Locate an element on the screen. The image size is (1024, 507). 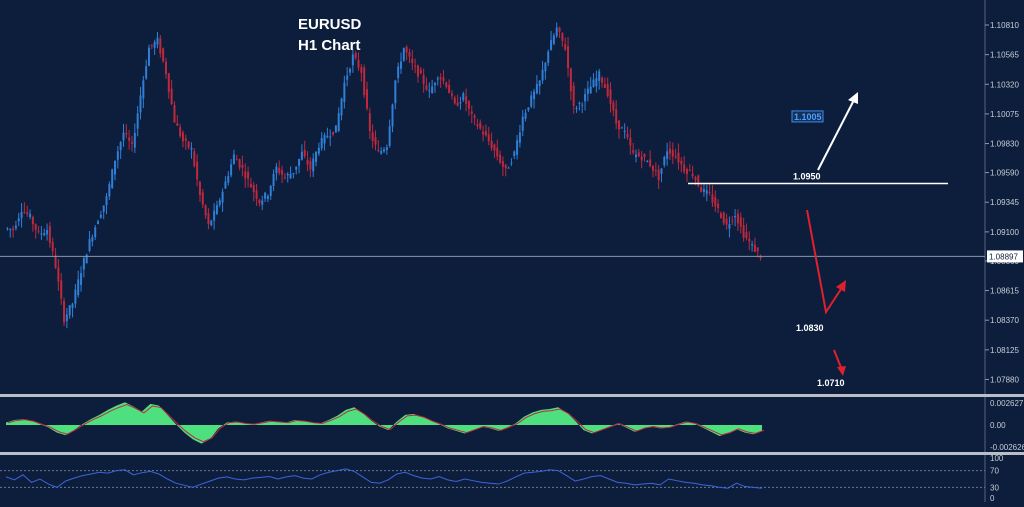
oscillator-tick-label: 0.00 is located at coordinates (998, 425).